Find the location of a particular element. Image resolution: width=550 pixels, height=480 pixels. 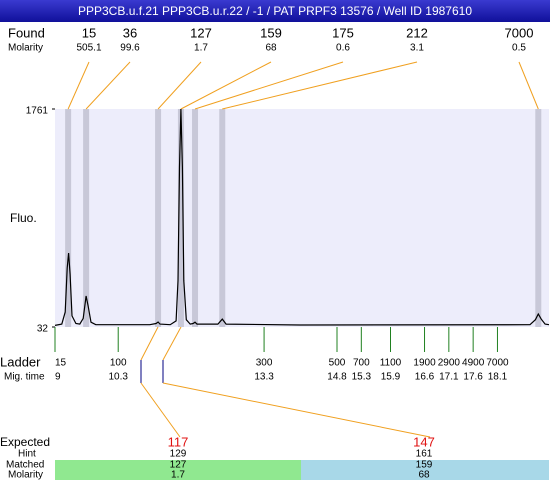

found-size: 36 is located at coordinates (130, 32).